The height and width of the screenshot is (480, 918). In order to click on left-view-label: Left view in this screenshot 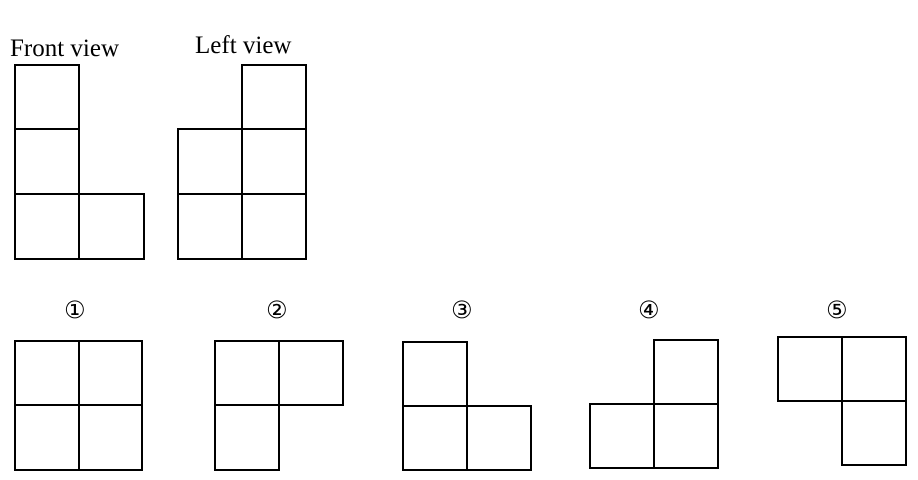, I will do `click(243, 45)`.